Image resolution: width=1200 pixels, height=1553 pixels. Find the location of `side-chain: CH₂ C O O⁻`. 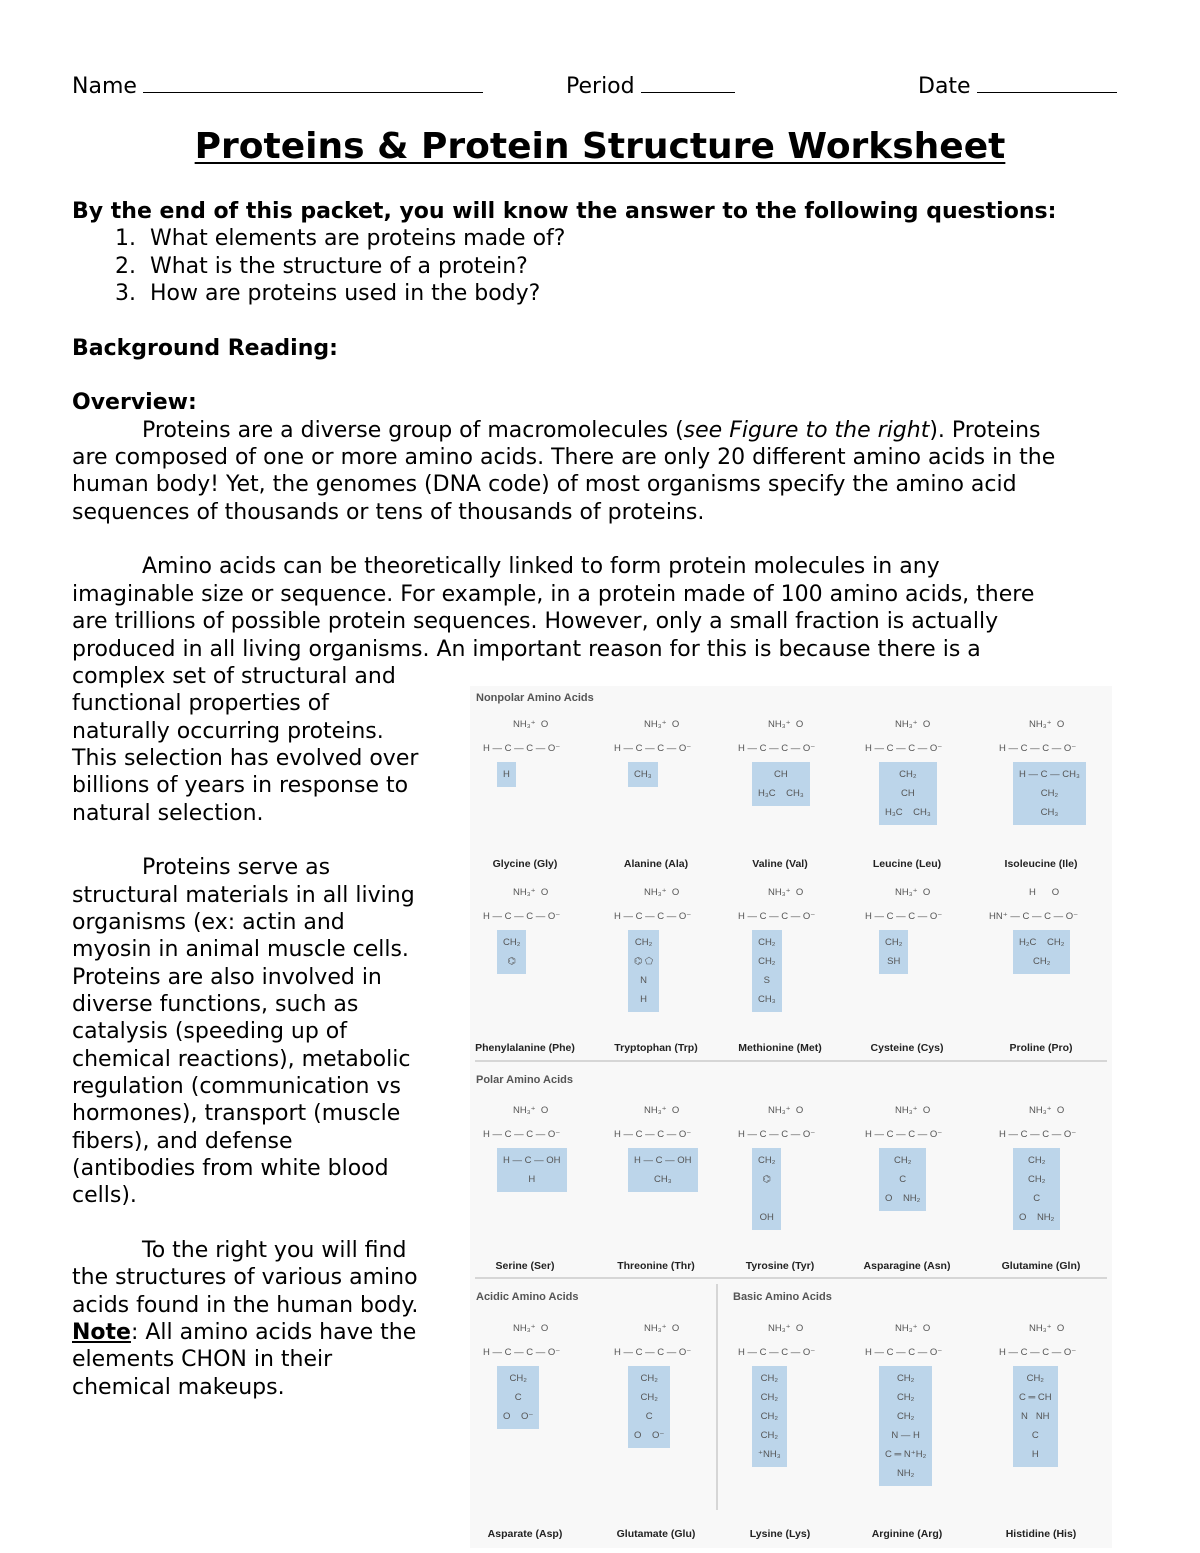

side-chain: CH₂ C O O⁻ is located at coordinates (518, 1397).